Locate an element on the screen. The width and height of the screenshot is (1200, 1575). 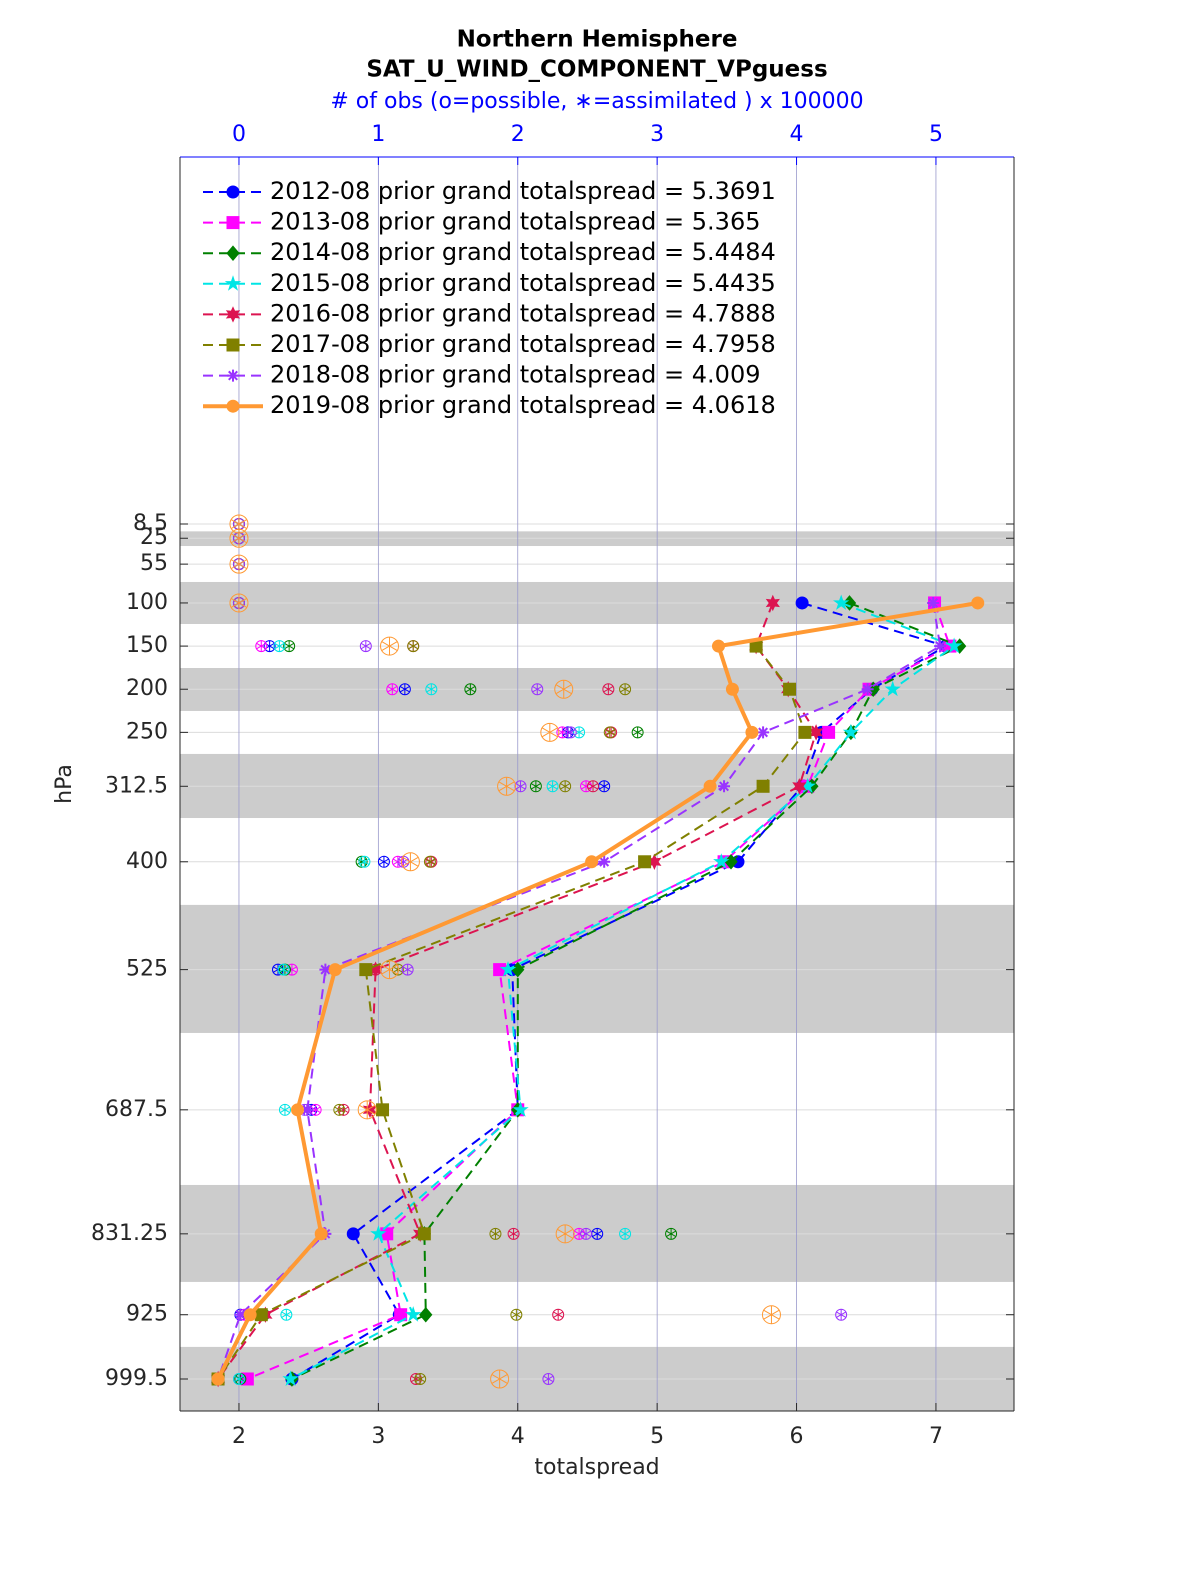
y-tick-label: 250 is located at coordinates (147, 731).